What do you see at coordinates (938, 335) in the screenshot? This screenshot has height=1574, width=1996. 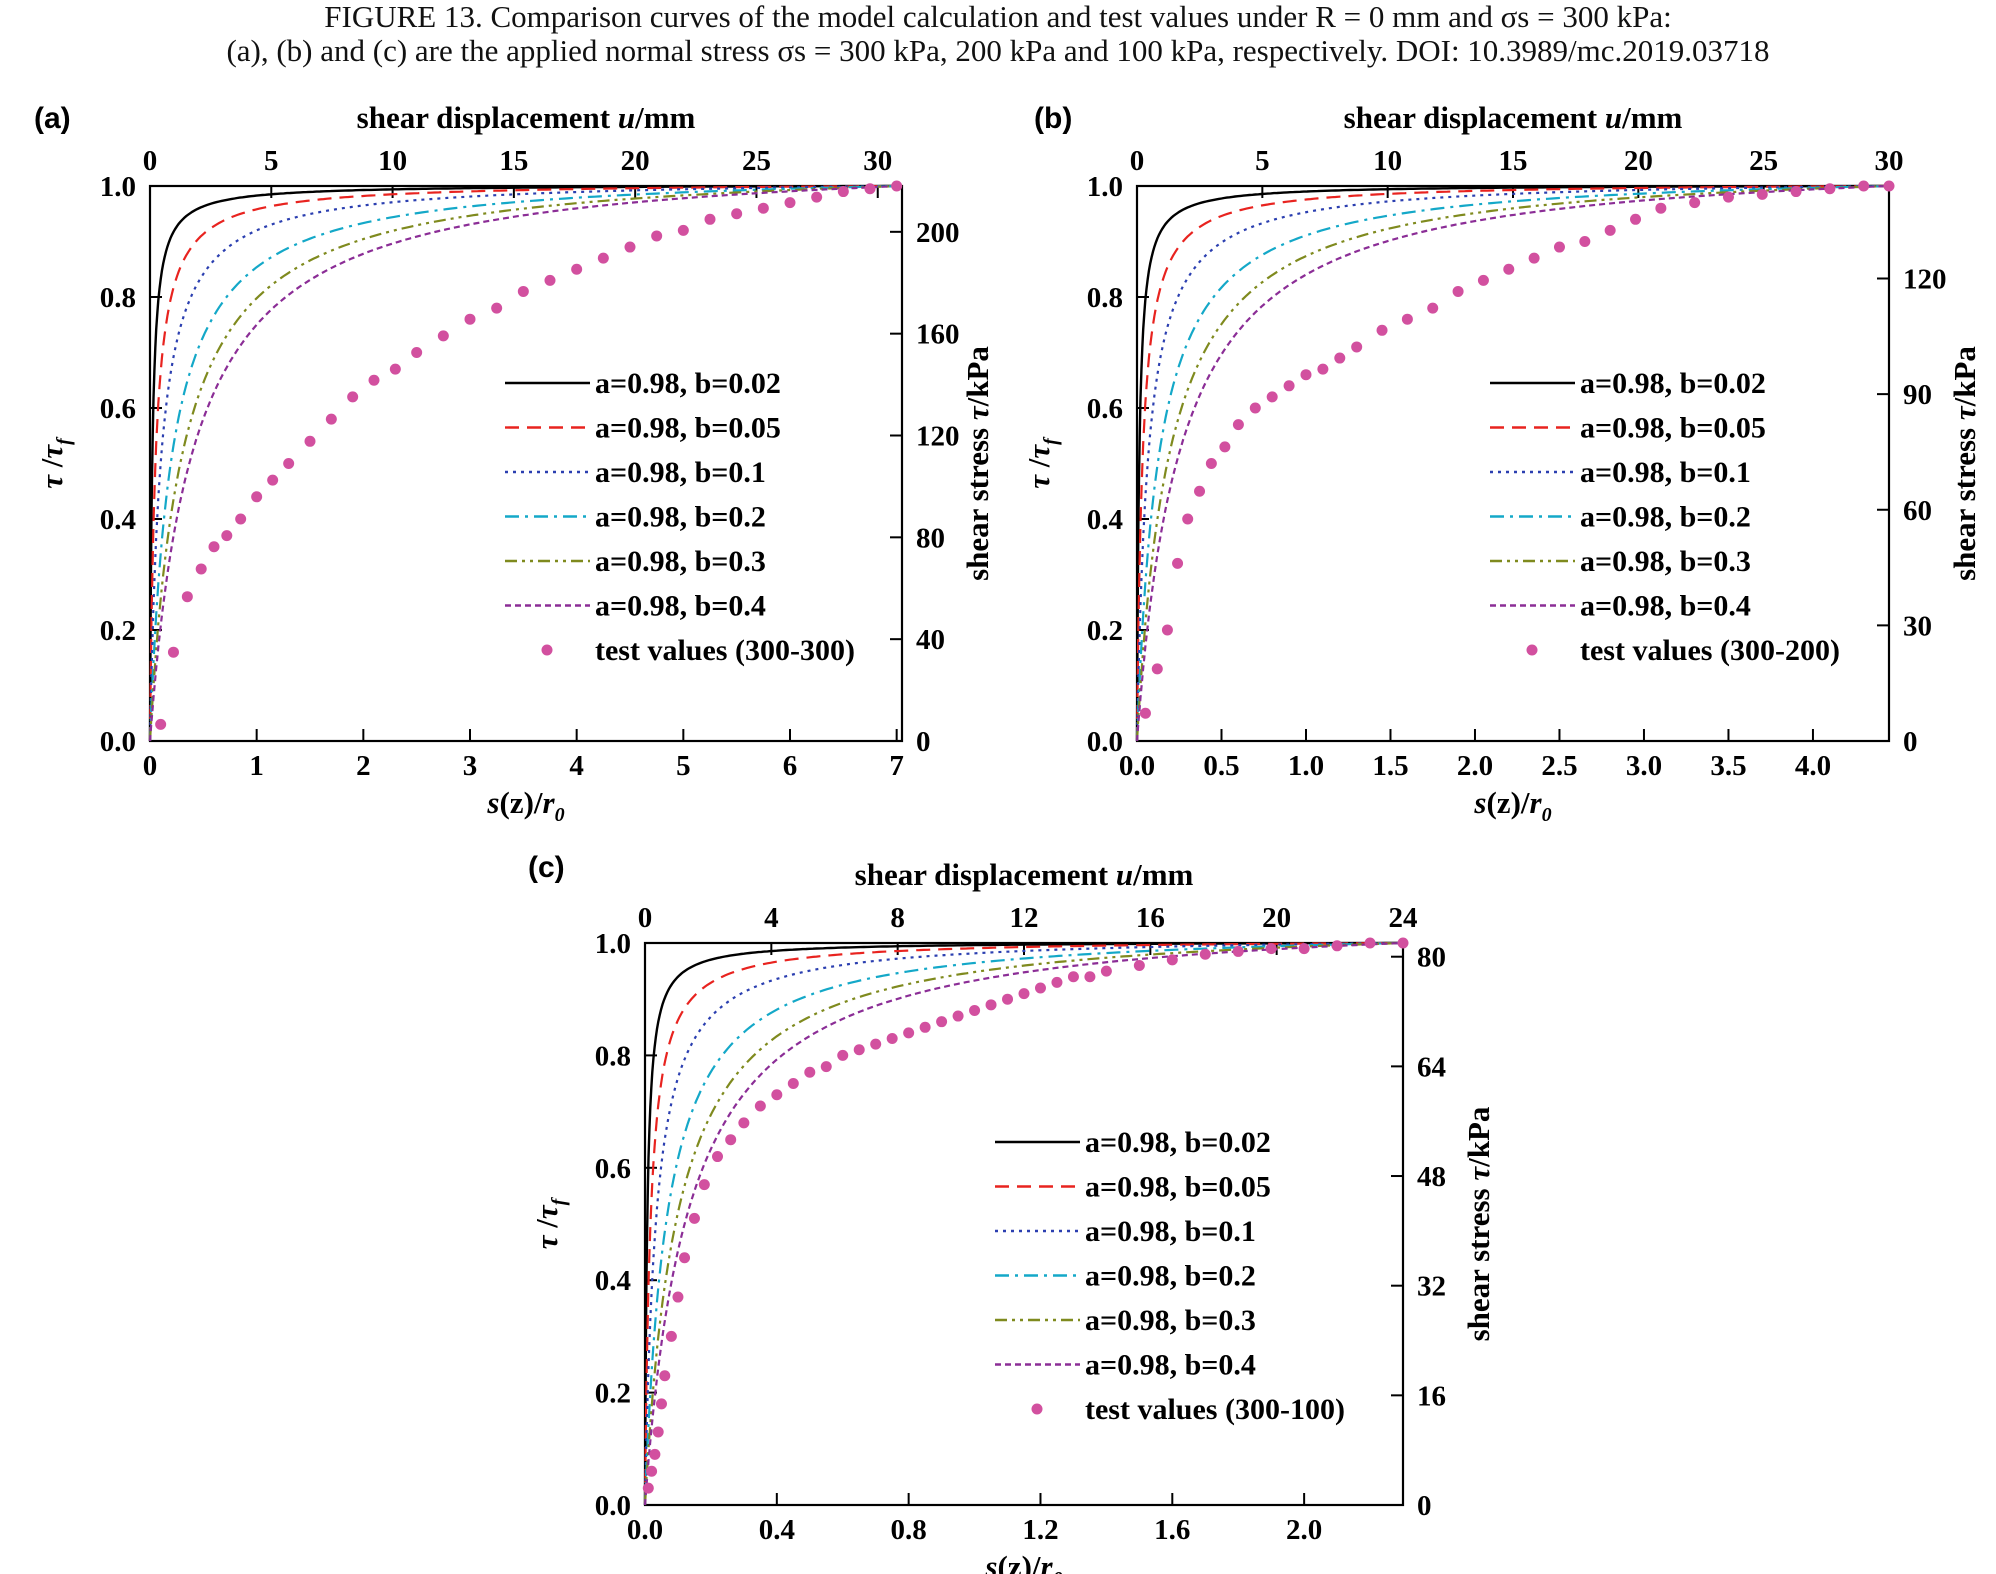 I see `right-y-tick-label: 160` at bounding box center [938, 335].